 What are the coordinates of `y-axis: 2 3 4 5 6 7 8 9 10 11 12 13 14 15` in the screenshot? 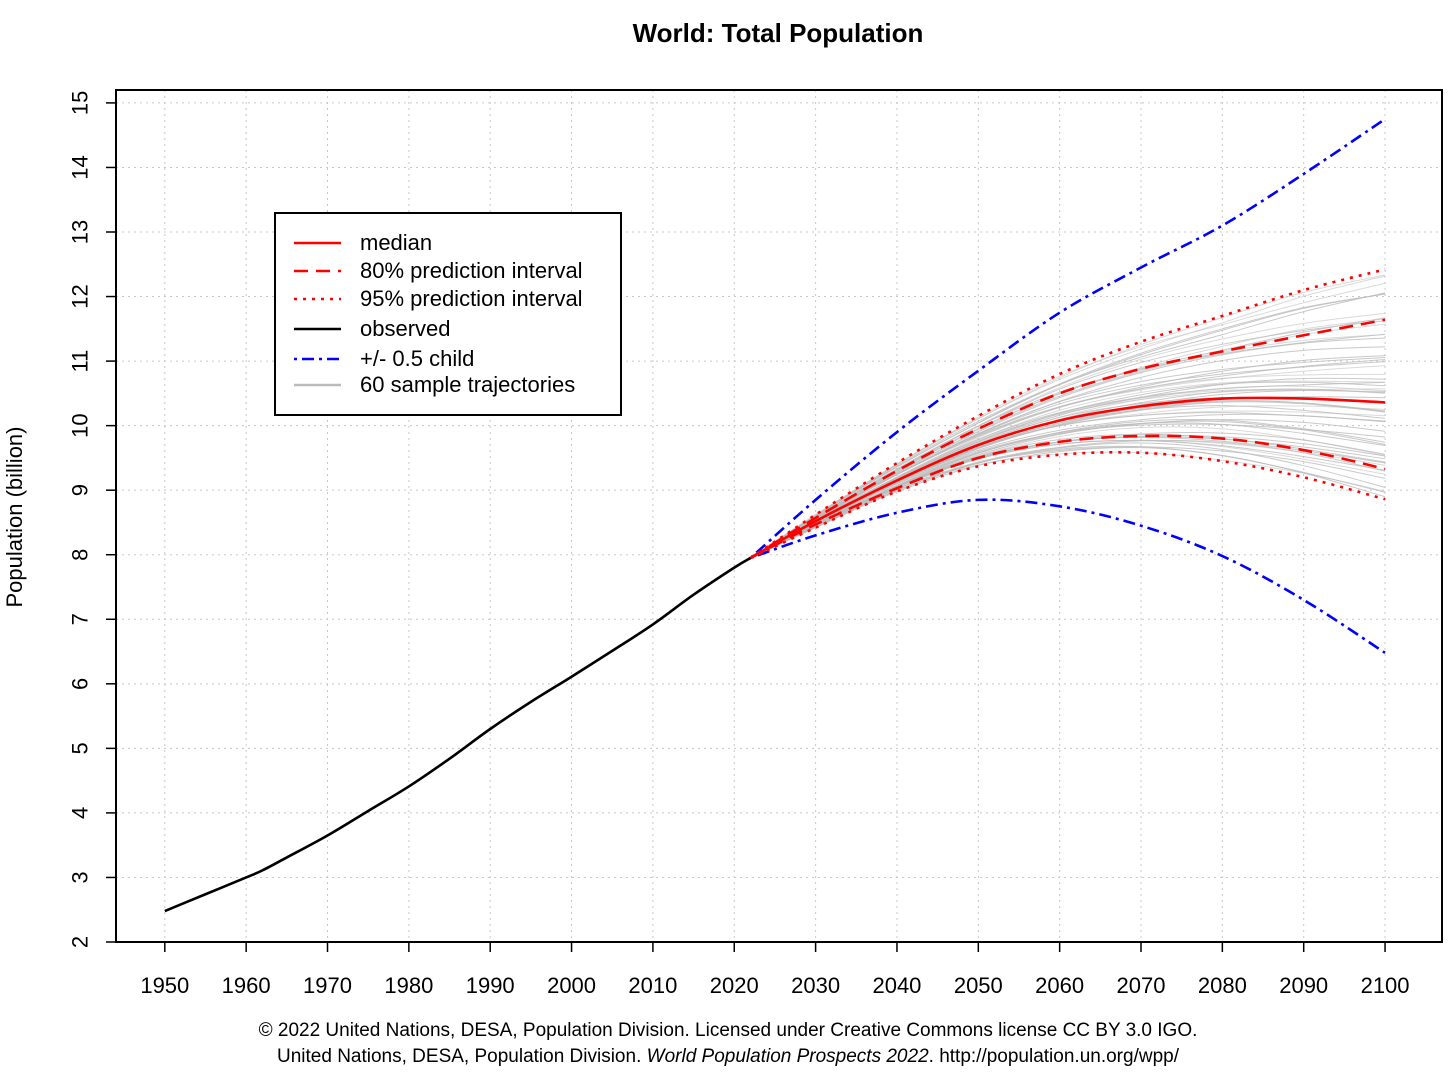 It's located at (92, 519).